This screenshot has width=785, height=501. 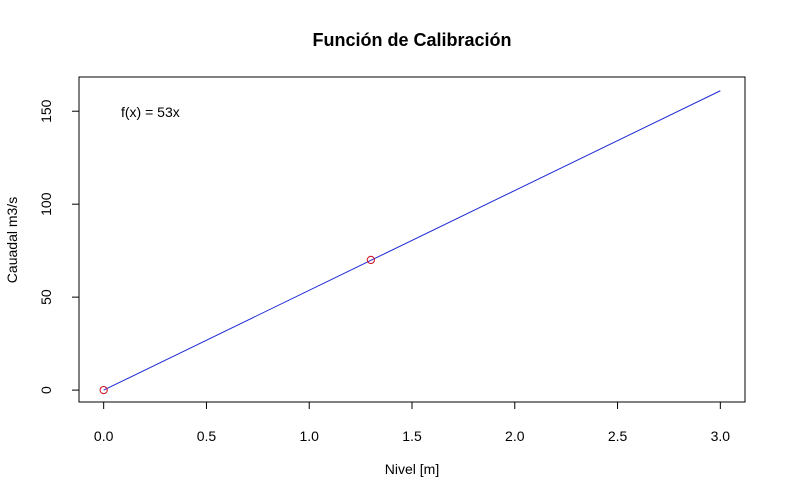 I want to click on y-axis-tick-label: 150, so click(x=46, y=111).